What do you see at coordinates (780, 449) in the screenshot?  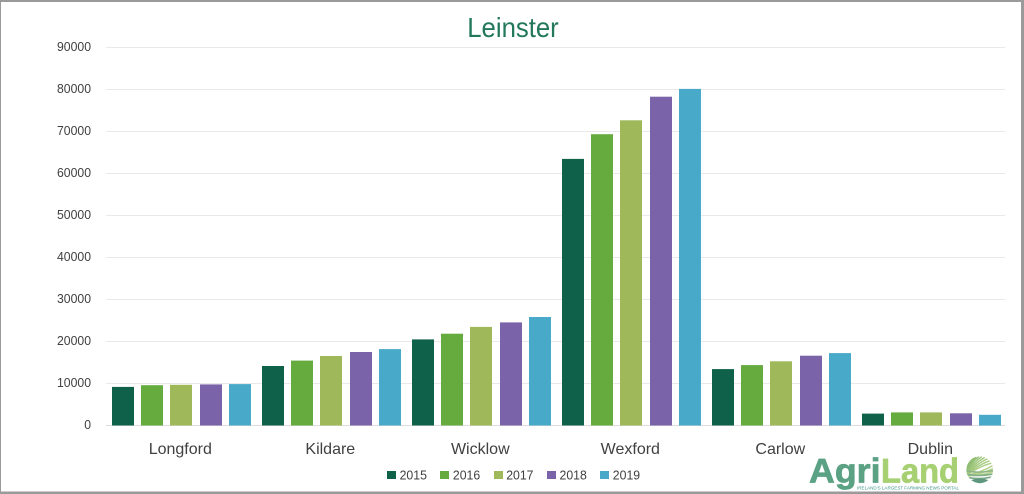 I see `svg-text: Carlow` at bounding box center [780, 449].